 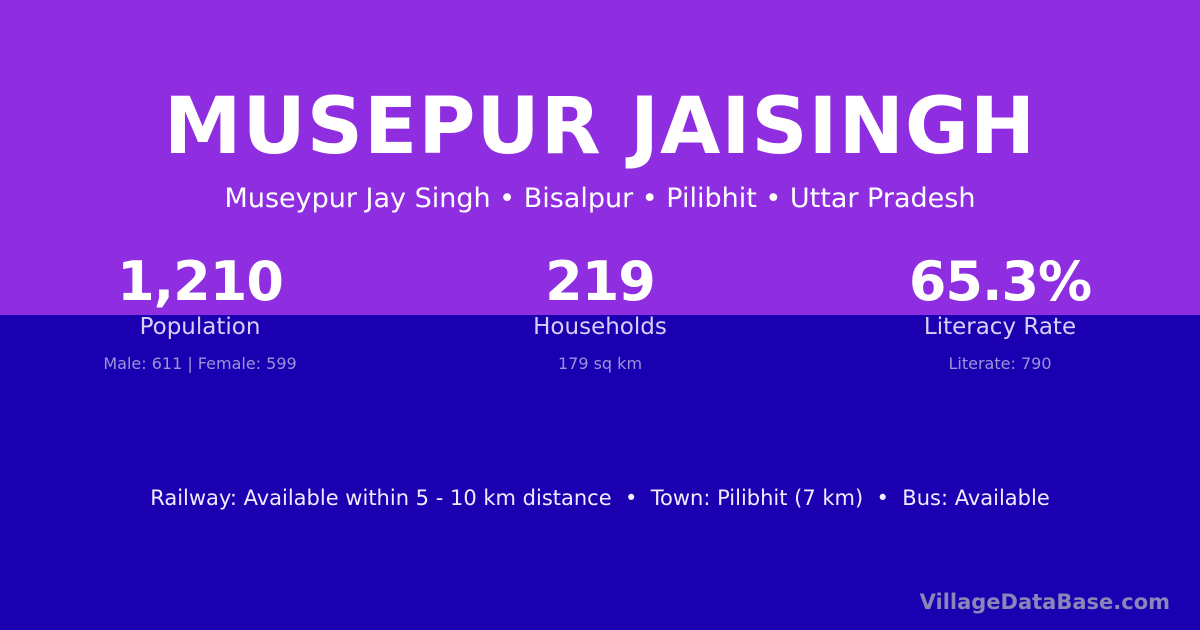 I want to click on stat-label: Households, so click(x=600, y=327).